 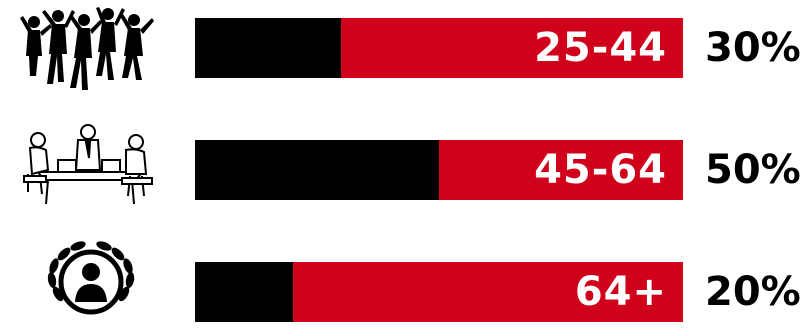 I want to click on laurel-person-icon, so click(x=91, y=278).